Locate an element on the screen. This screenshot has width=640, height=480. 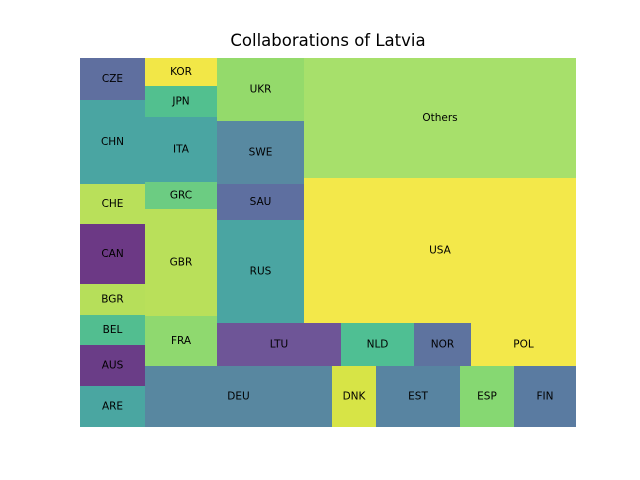
tile-swe is located at coordinates (260, 152).